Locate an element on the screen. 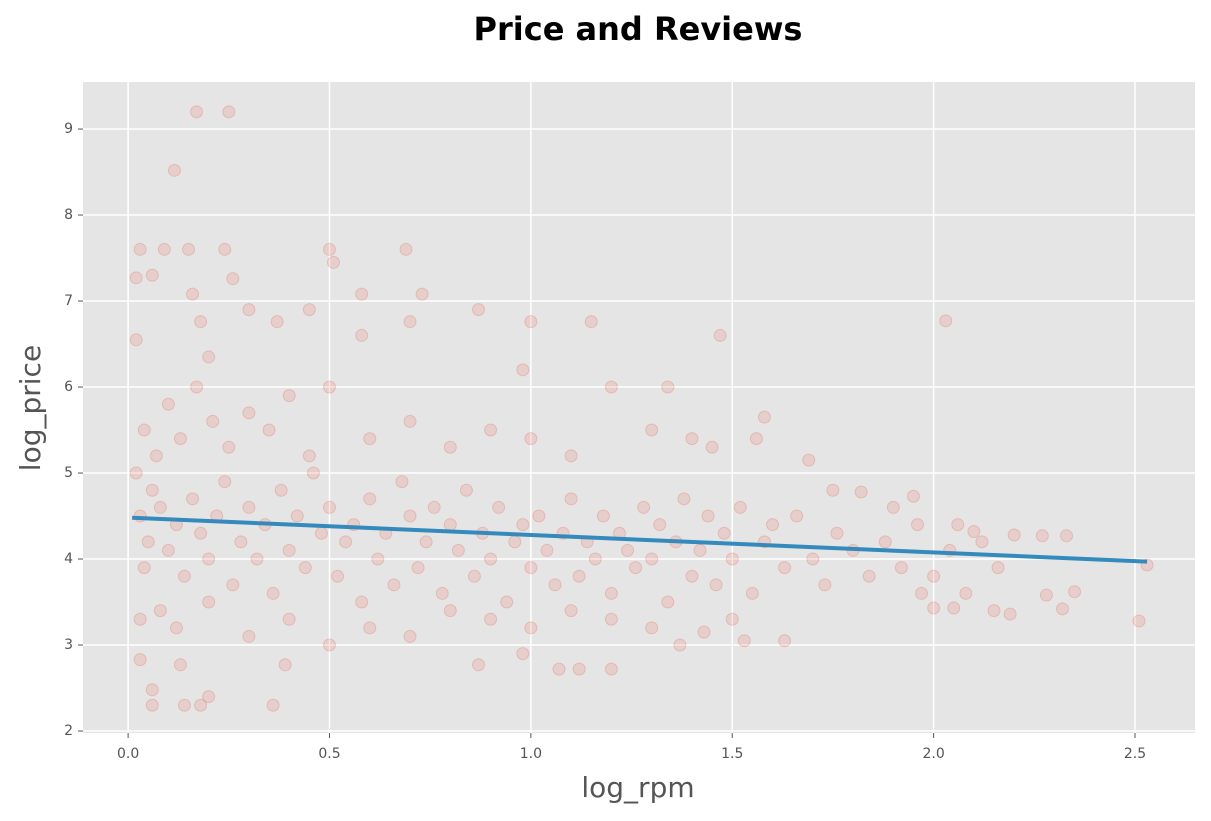  chart-title: Price and Reviews is located at coordinates (638, 29).